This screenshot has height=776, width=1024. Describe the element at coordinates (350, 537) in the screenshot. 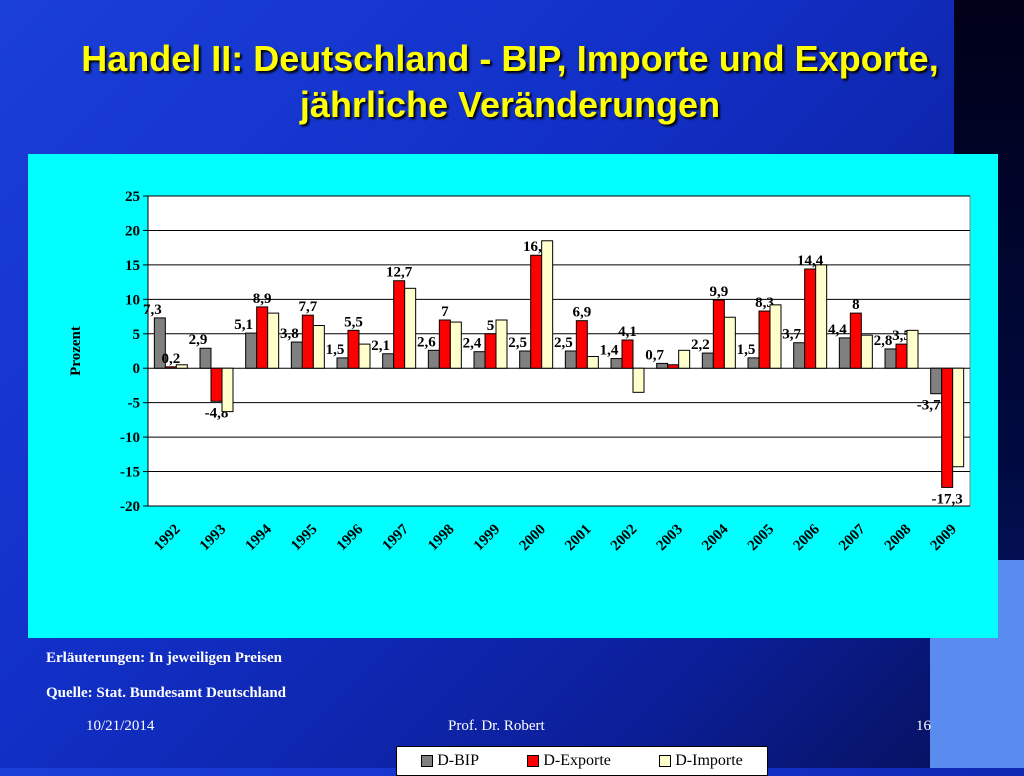

I see `x-tick-label: 1996` at that location.